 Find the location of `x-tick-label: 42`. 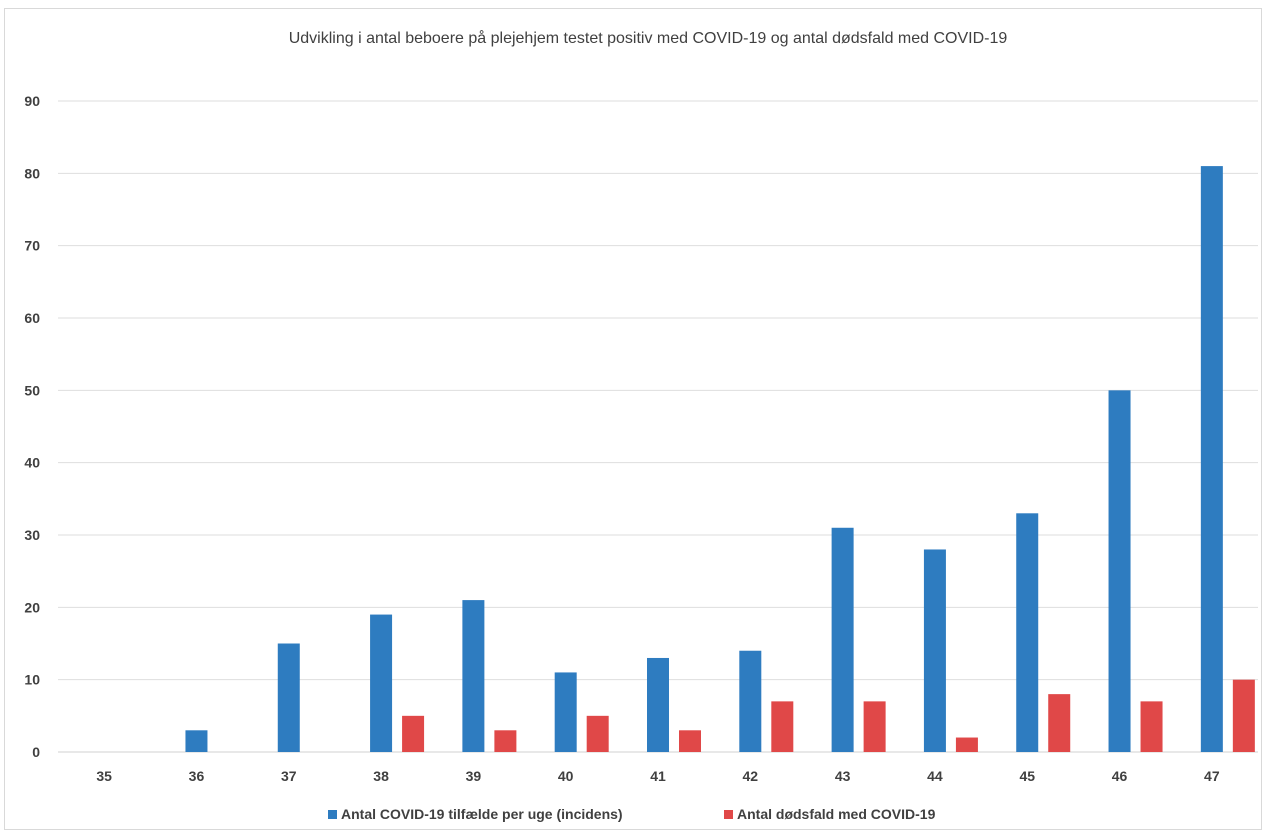

x-tick-label: 42 is located at coordinates (751, 776).